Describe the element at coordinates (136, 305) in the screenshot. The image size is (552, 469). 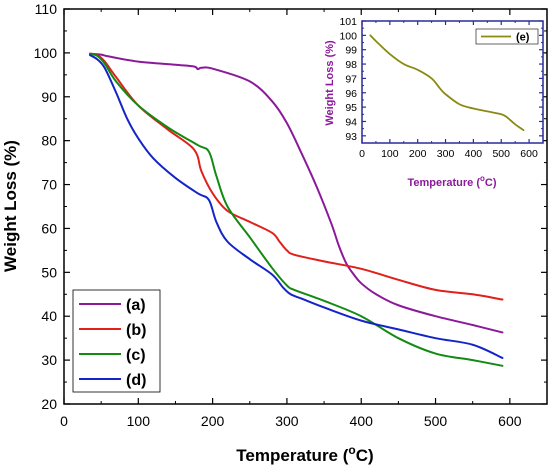
I see `main-legend-label-1: (a)` at that location.